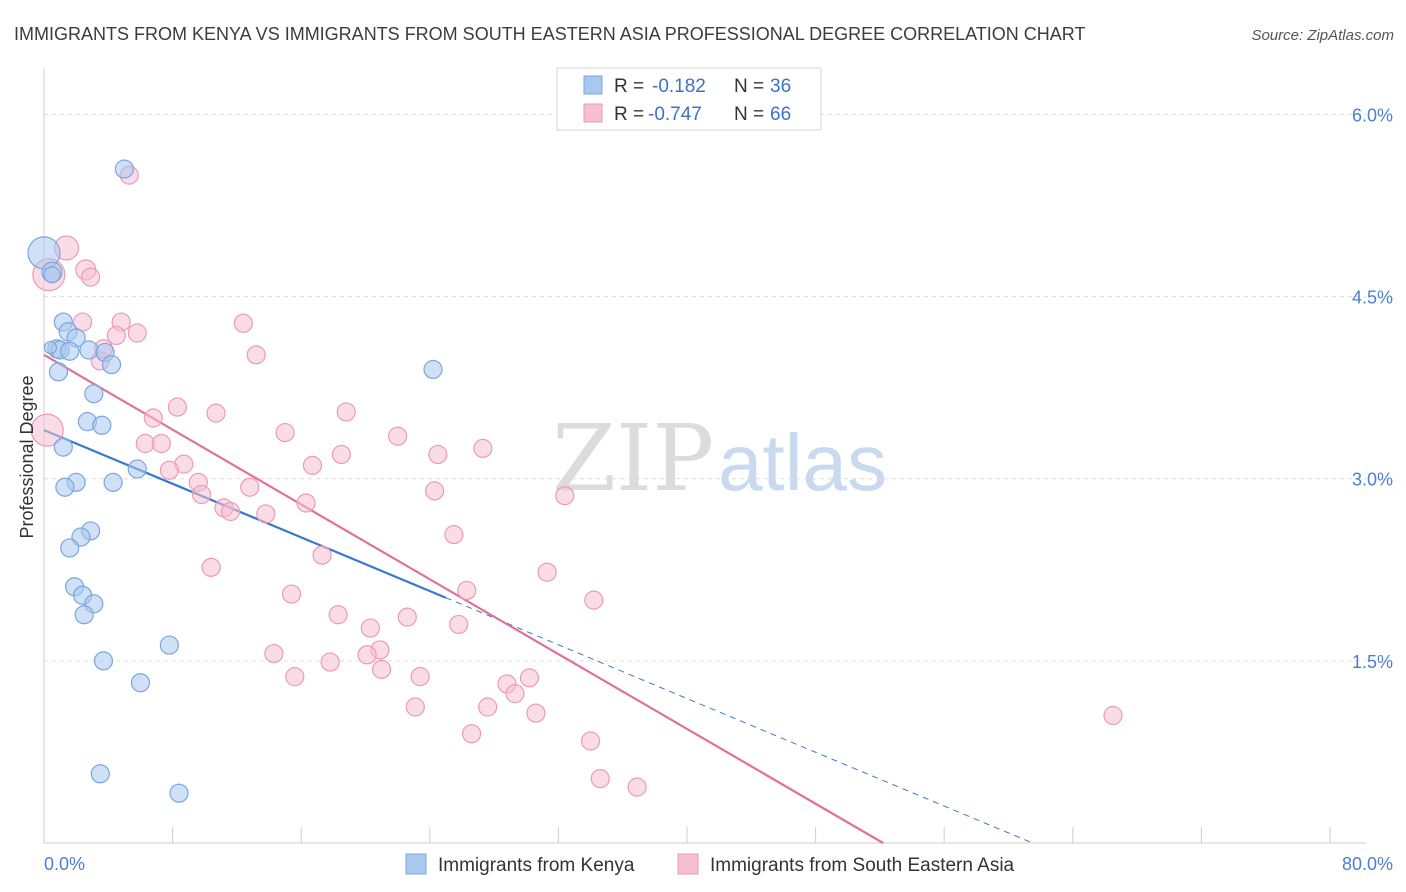 This screenshot has width=1406, height=892. Describe the element at coordinates (689, 99) in the screenshot. I see `correlation-legend: R = -0.182 N = 36 R = -0.747 N = 66` at that location.